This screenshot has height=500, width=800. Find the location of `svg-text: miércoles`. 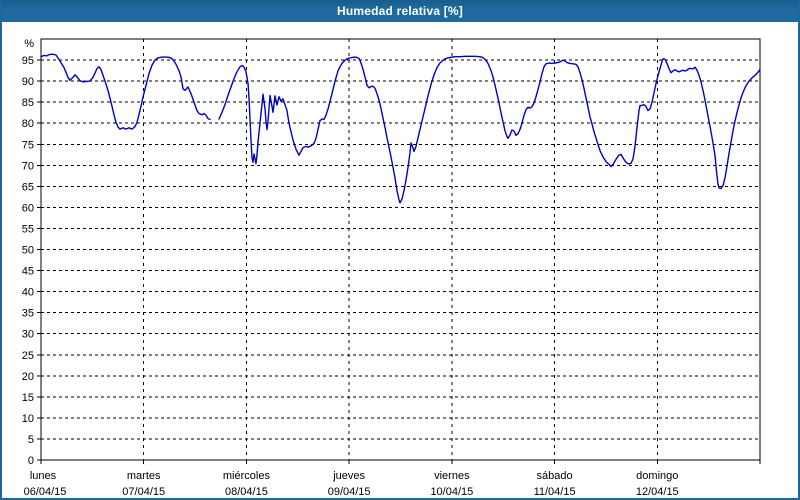

svg-text: miércoles is located at coordinates (247, 476).